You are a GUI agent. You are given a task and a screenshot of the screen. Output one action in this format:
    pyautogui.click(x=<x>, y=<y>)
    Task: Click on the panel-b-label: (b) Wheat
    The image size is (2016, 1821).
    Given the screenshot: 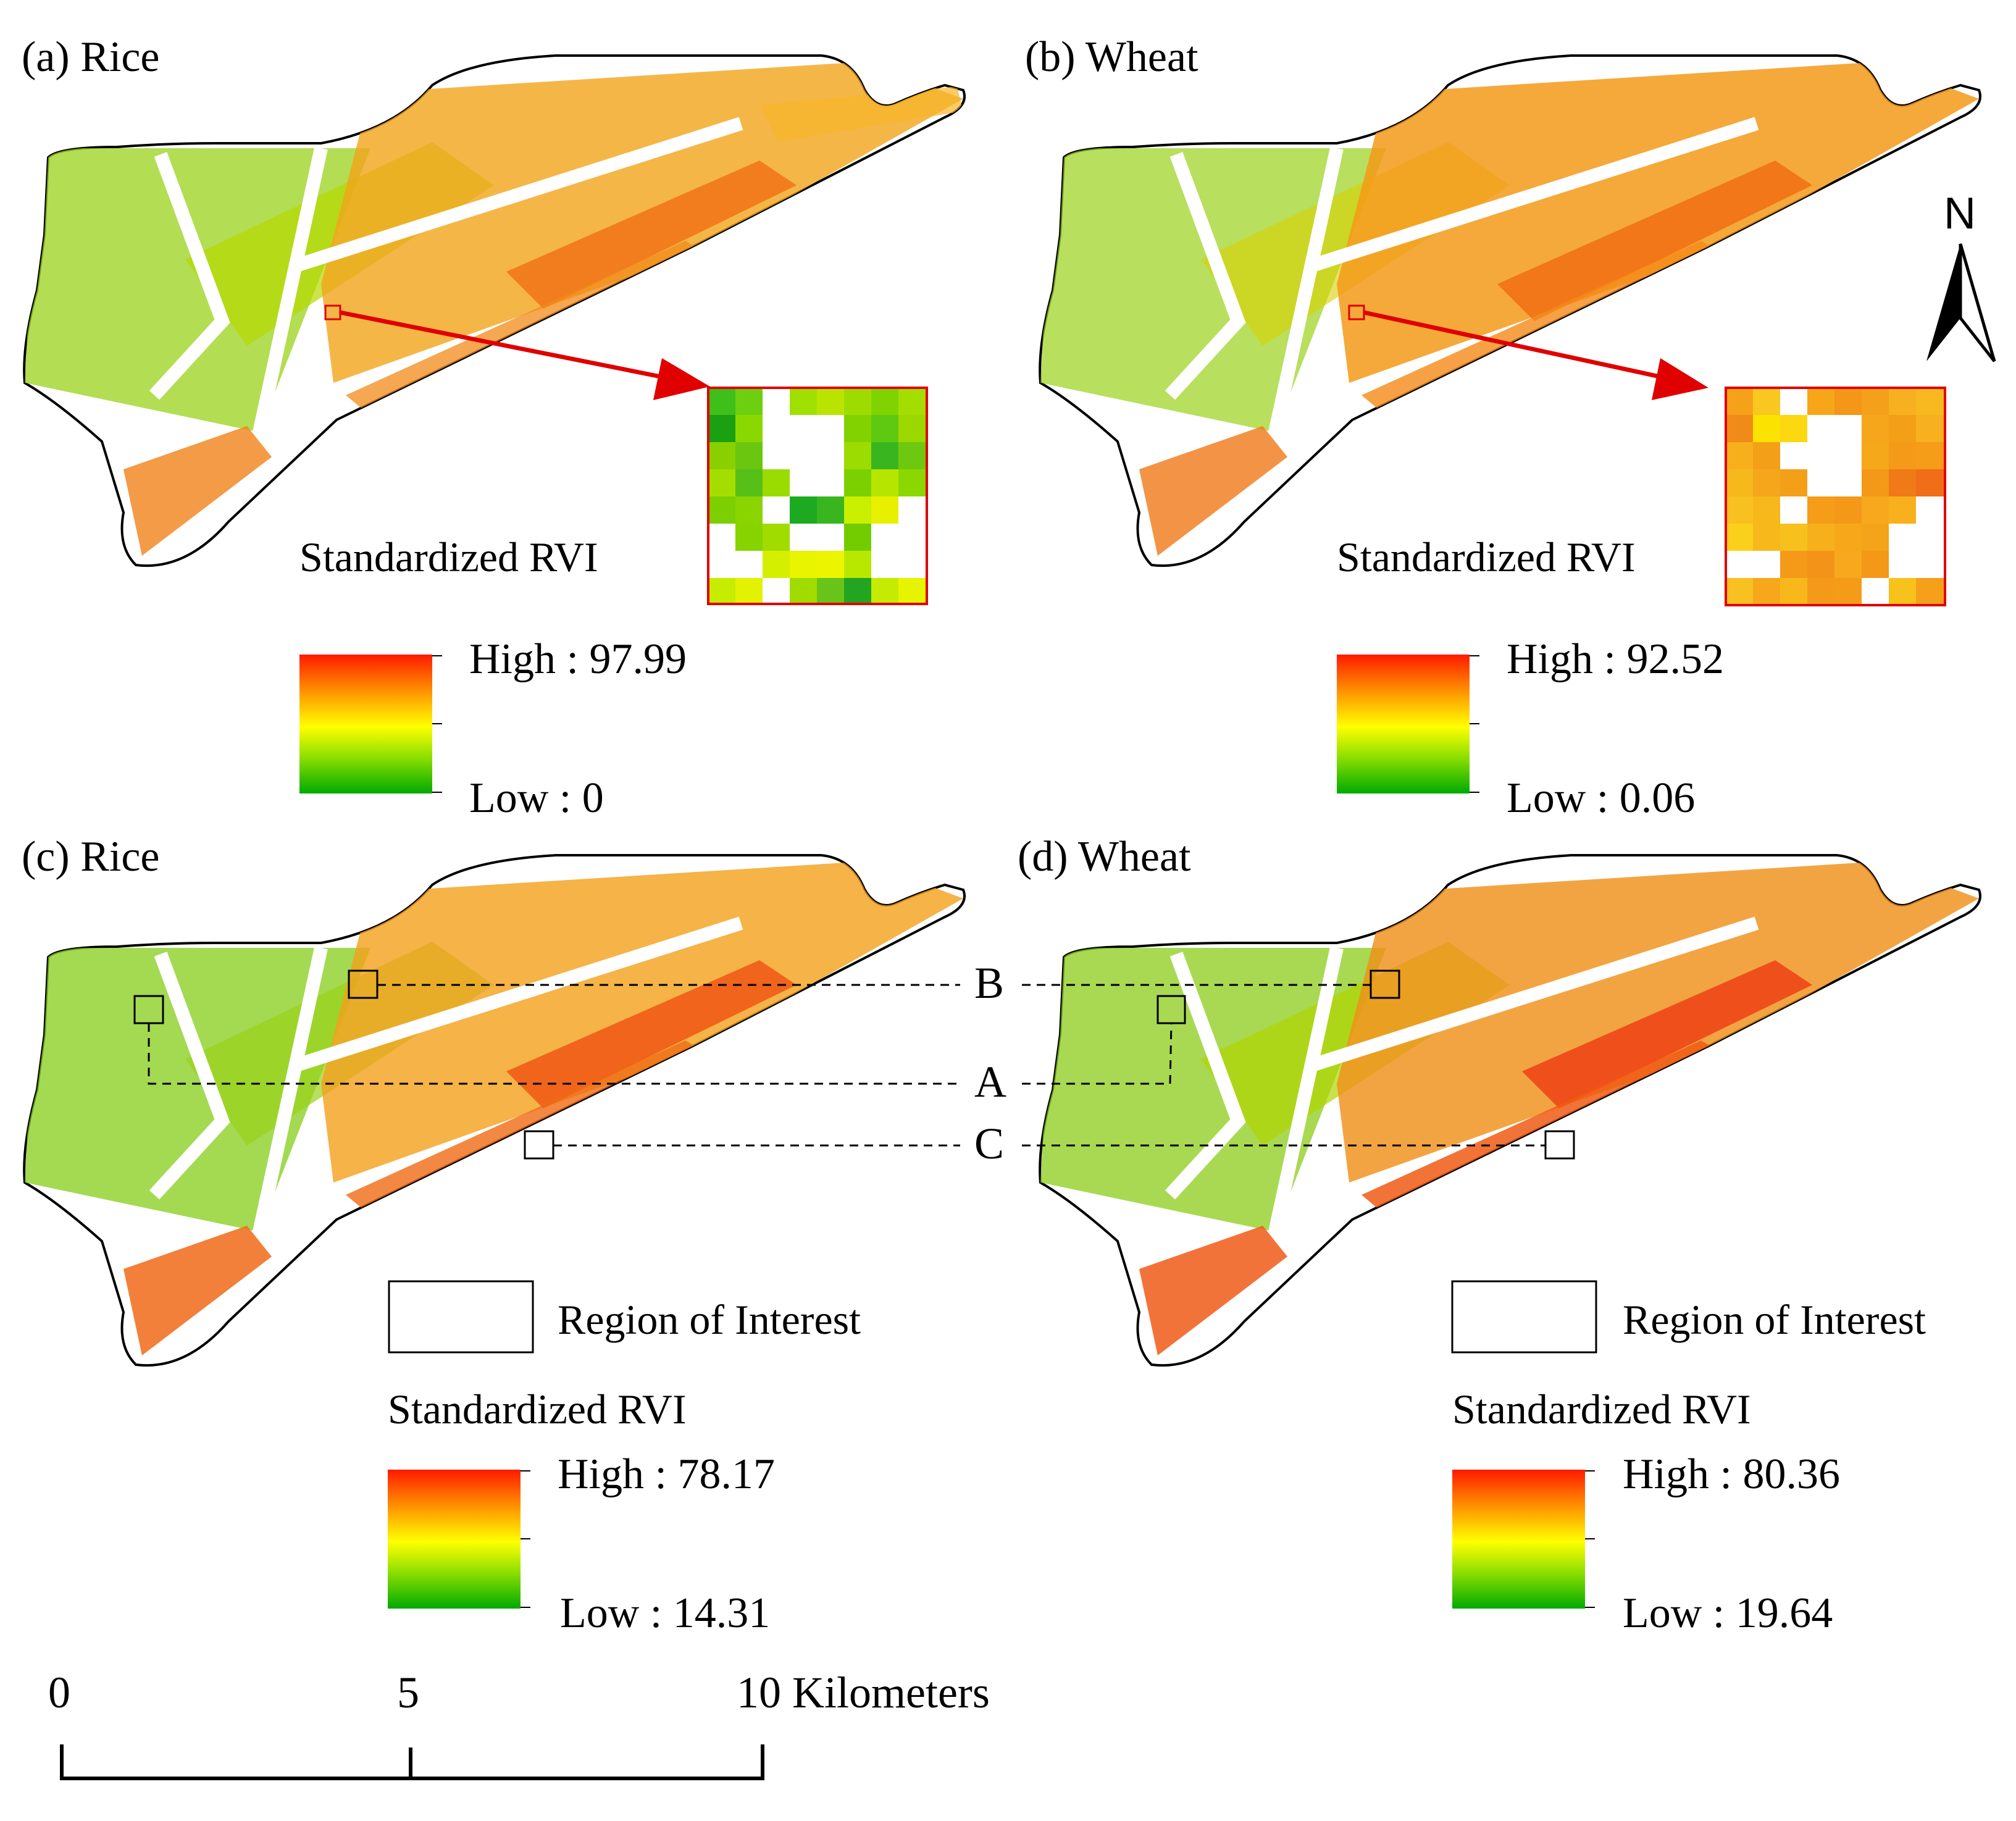 What is the action you would take?
    pyautogui.click(x=1111, y=57)
    